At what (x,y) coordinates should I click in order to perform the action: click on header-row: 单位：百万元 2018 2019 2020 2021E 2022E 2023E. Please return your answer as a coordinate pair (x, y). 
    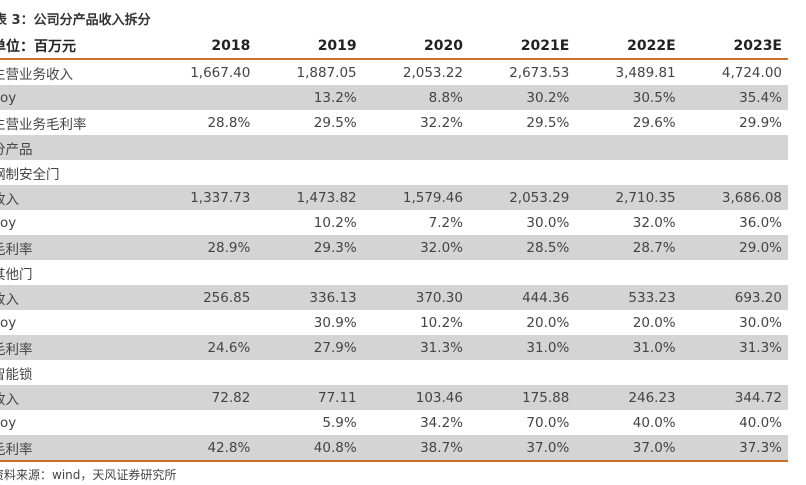
    Looking at the image, I should click on (394, 46).